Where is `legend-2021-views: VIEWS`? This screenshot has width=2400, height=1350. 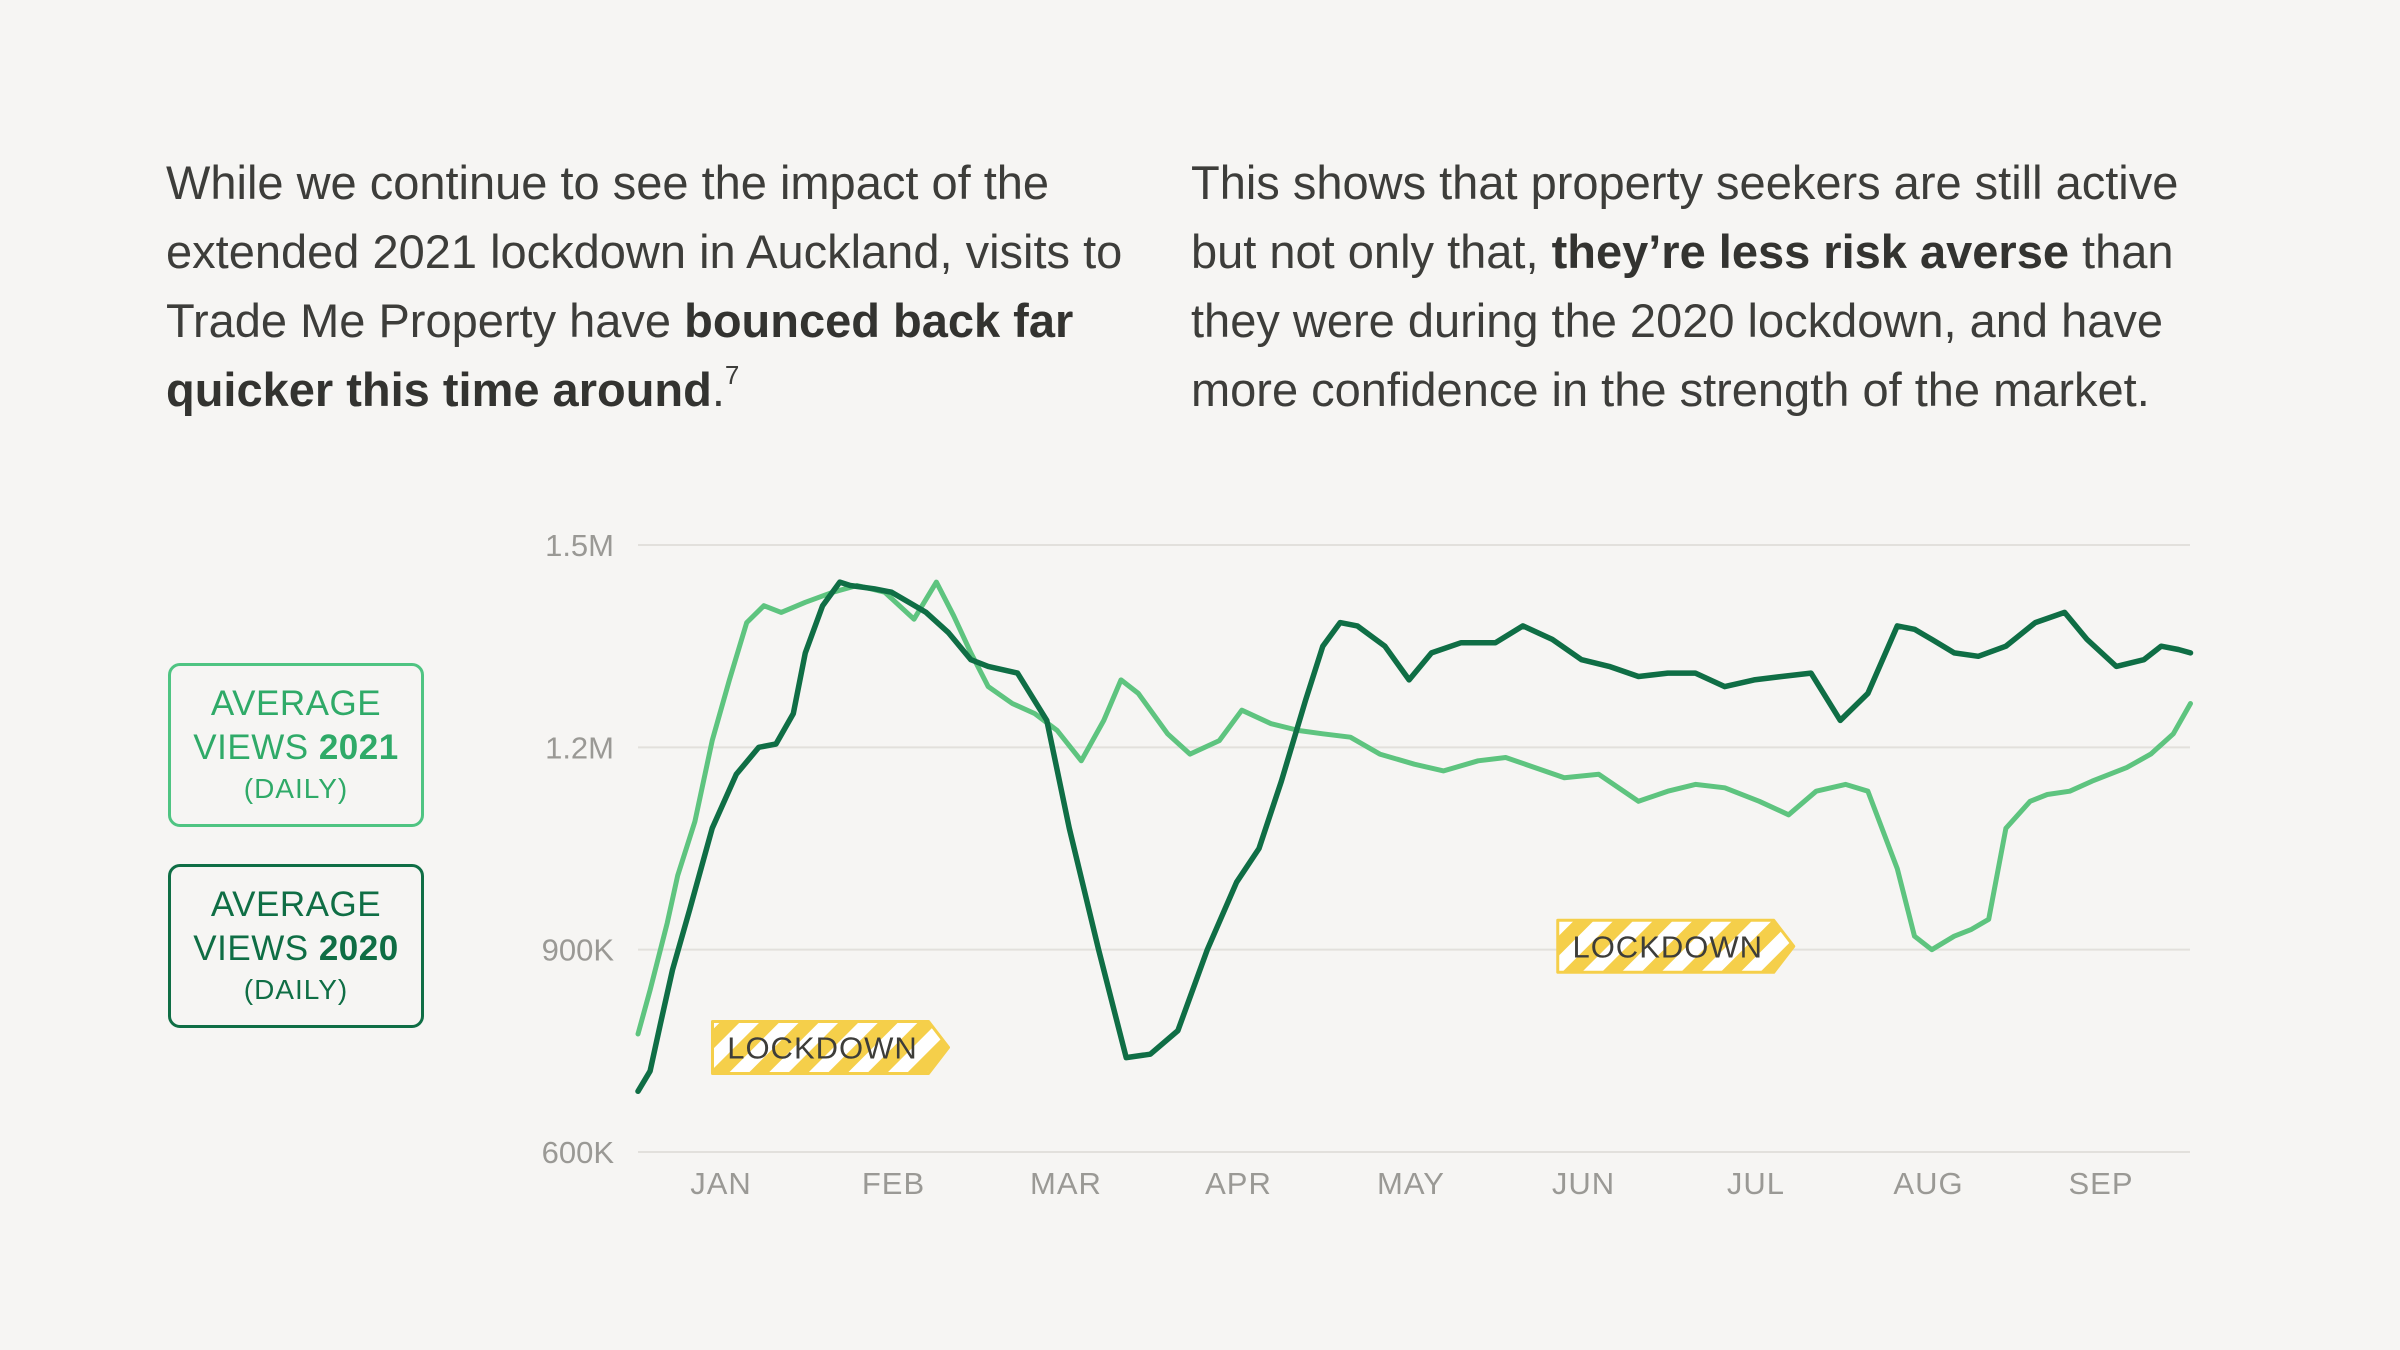 legend-2021-views: VIEWS is located at coordinates (251, 747).